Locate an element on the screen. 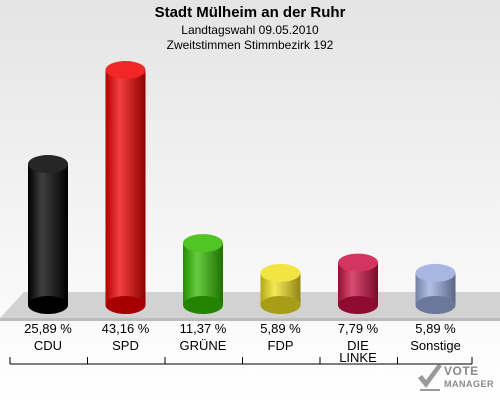 This screenshot has width=500, height=400. category-label: SPD is located at coordinates (125, 345).